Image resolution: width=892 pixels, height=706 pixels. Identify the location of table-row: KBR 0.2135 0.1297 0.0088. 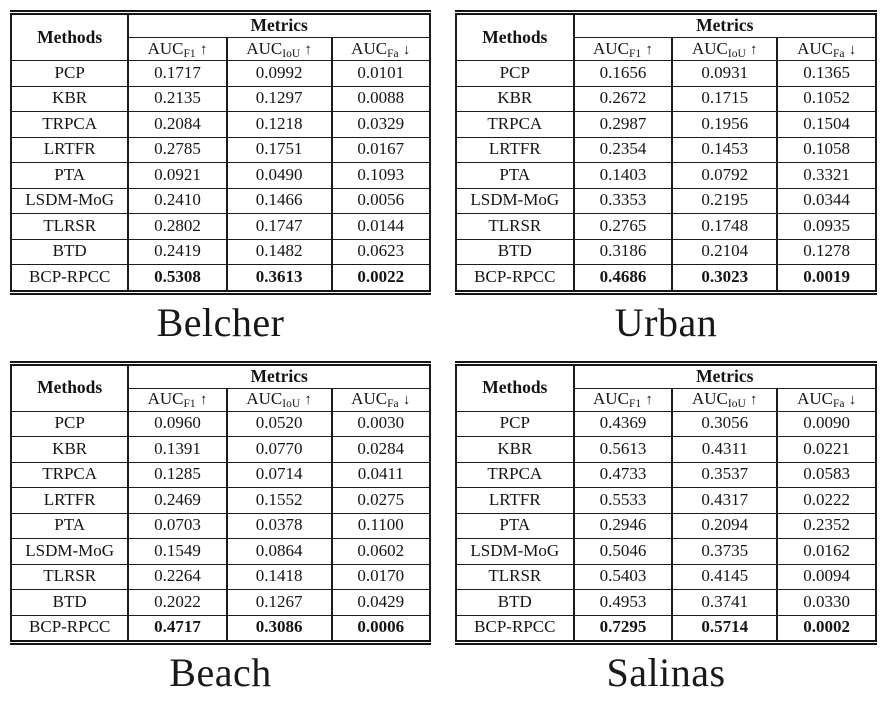
(220, 98).